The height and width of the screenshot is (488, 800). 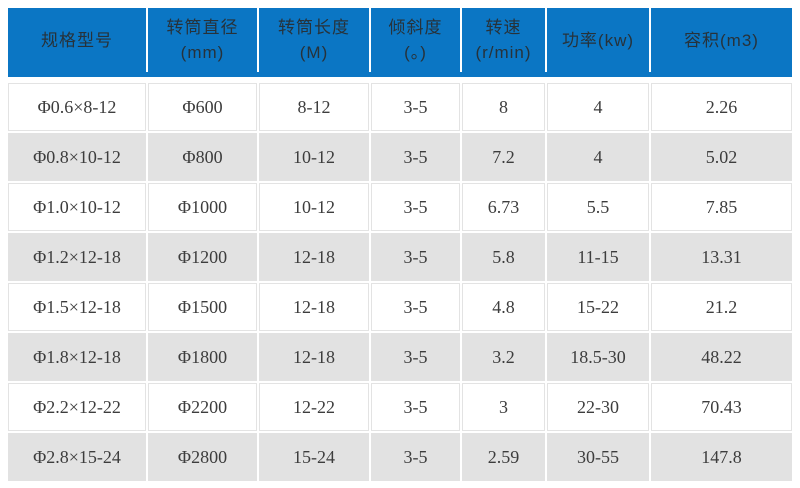 What do you see at coordinates (77, 107) in the screenshot?
I see `cell-model: Φ0.6×8-12` at bounding box center [77, 107].